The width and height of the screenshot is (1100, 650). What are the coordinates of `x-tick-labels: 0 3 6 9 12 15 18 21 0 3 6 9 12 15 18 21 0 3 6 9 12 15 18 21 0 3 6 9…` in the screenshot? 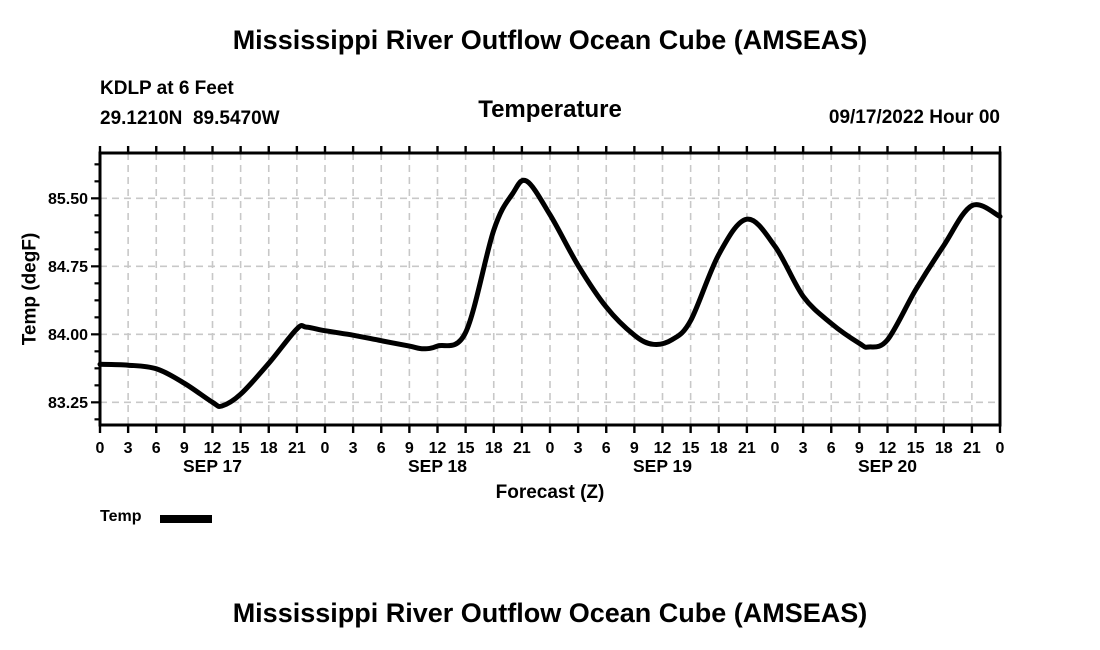 It's located at (550, 448).